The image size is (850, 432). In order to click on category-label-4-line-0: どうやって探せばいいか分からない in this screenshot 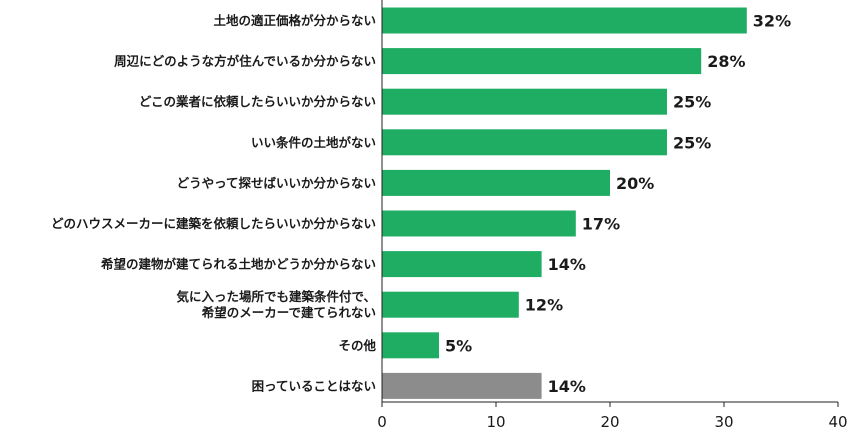, I will do `click(276, 182)`.